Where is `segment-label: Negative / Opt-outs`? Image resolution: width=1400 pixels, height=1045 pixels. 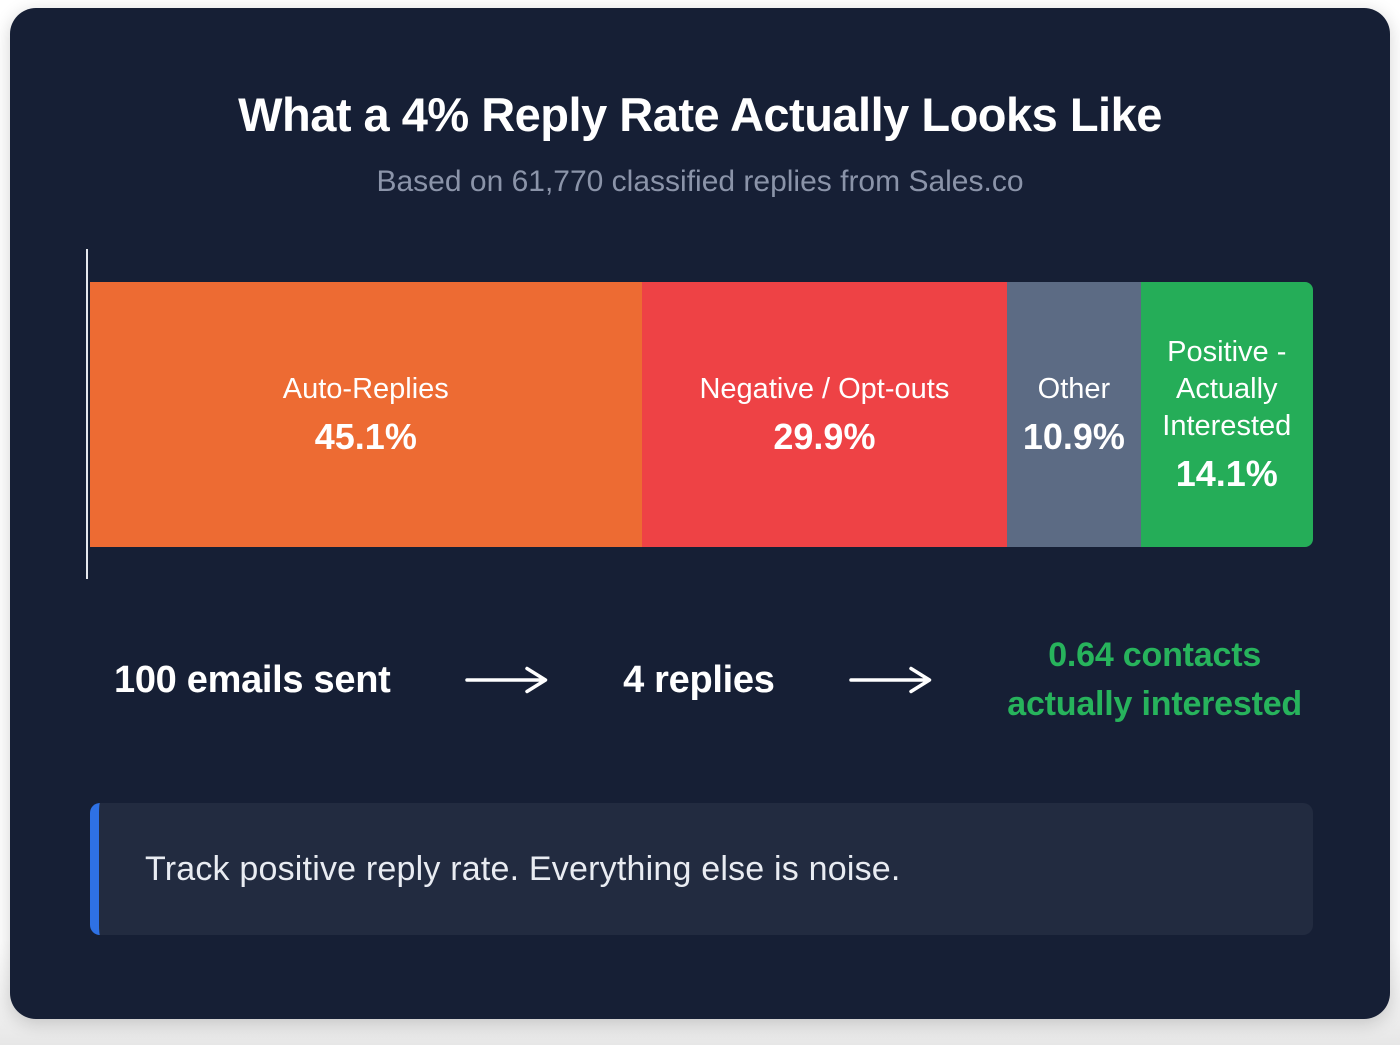 segment-label: Negative / Opt-outs is located at coordinates (824, 389).